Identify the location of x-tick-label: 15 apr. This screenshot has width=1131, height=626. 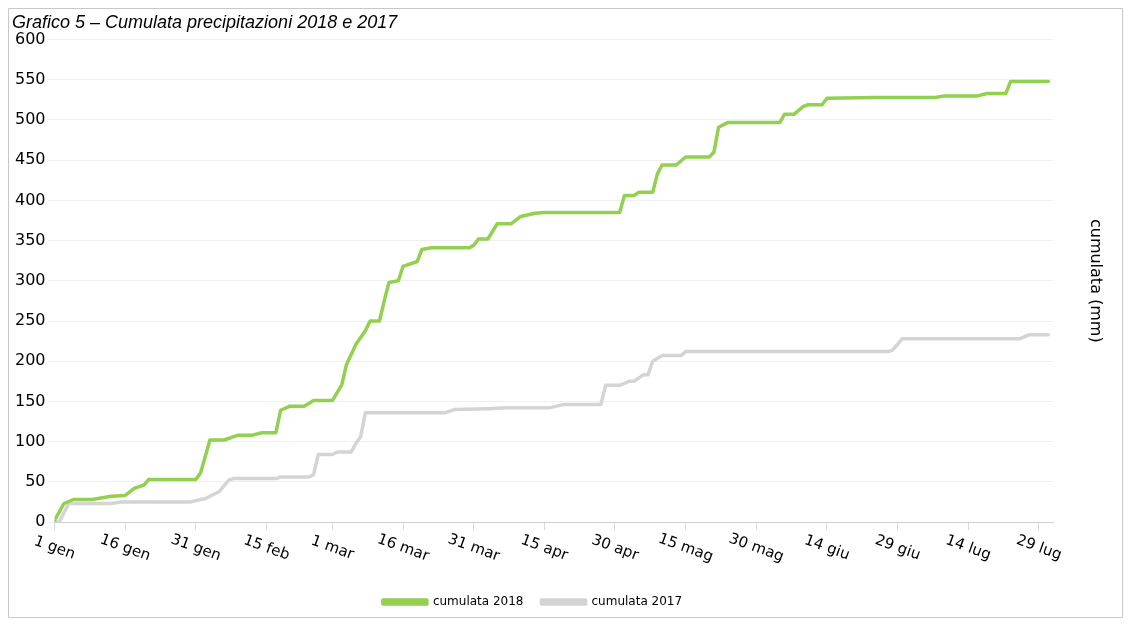
(545, 547).